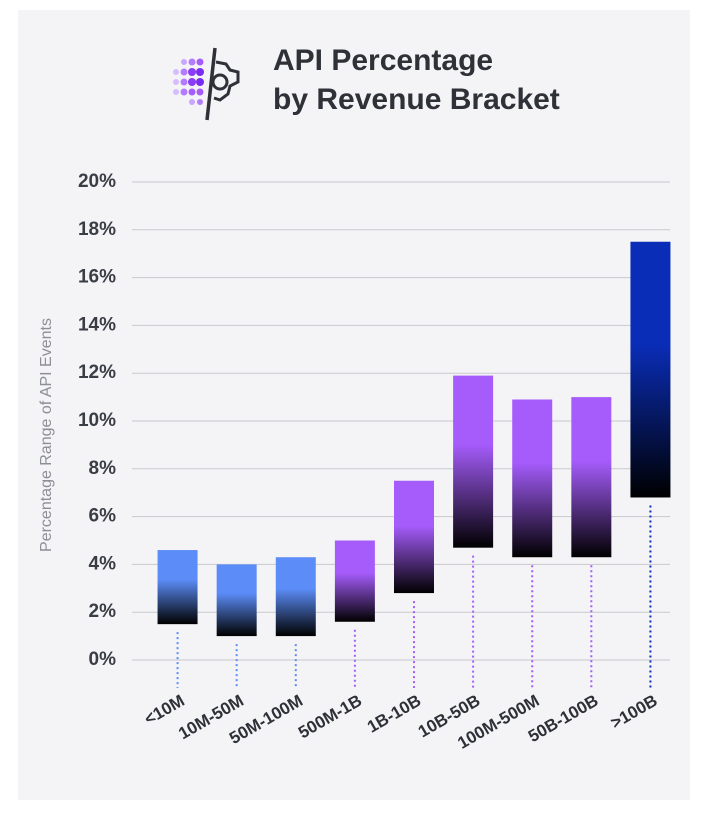  What do you see at coordinates (97, 324) in the screenshot?
I see `y-tick-label: 14%` at bounding box center [97, 324].